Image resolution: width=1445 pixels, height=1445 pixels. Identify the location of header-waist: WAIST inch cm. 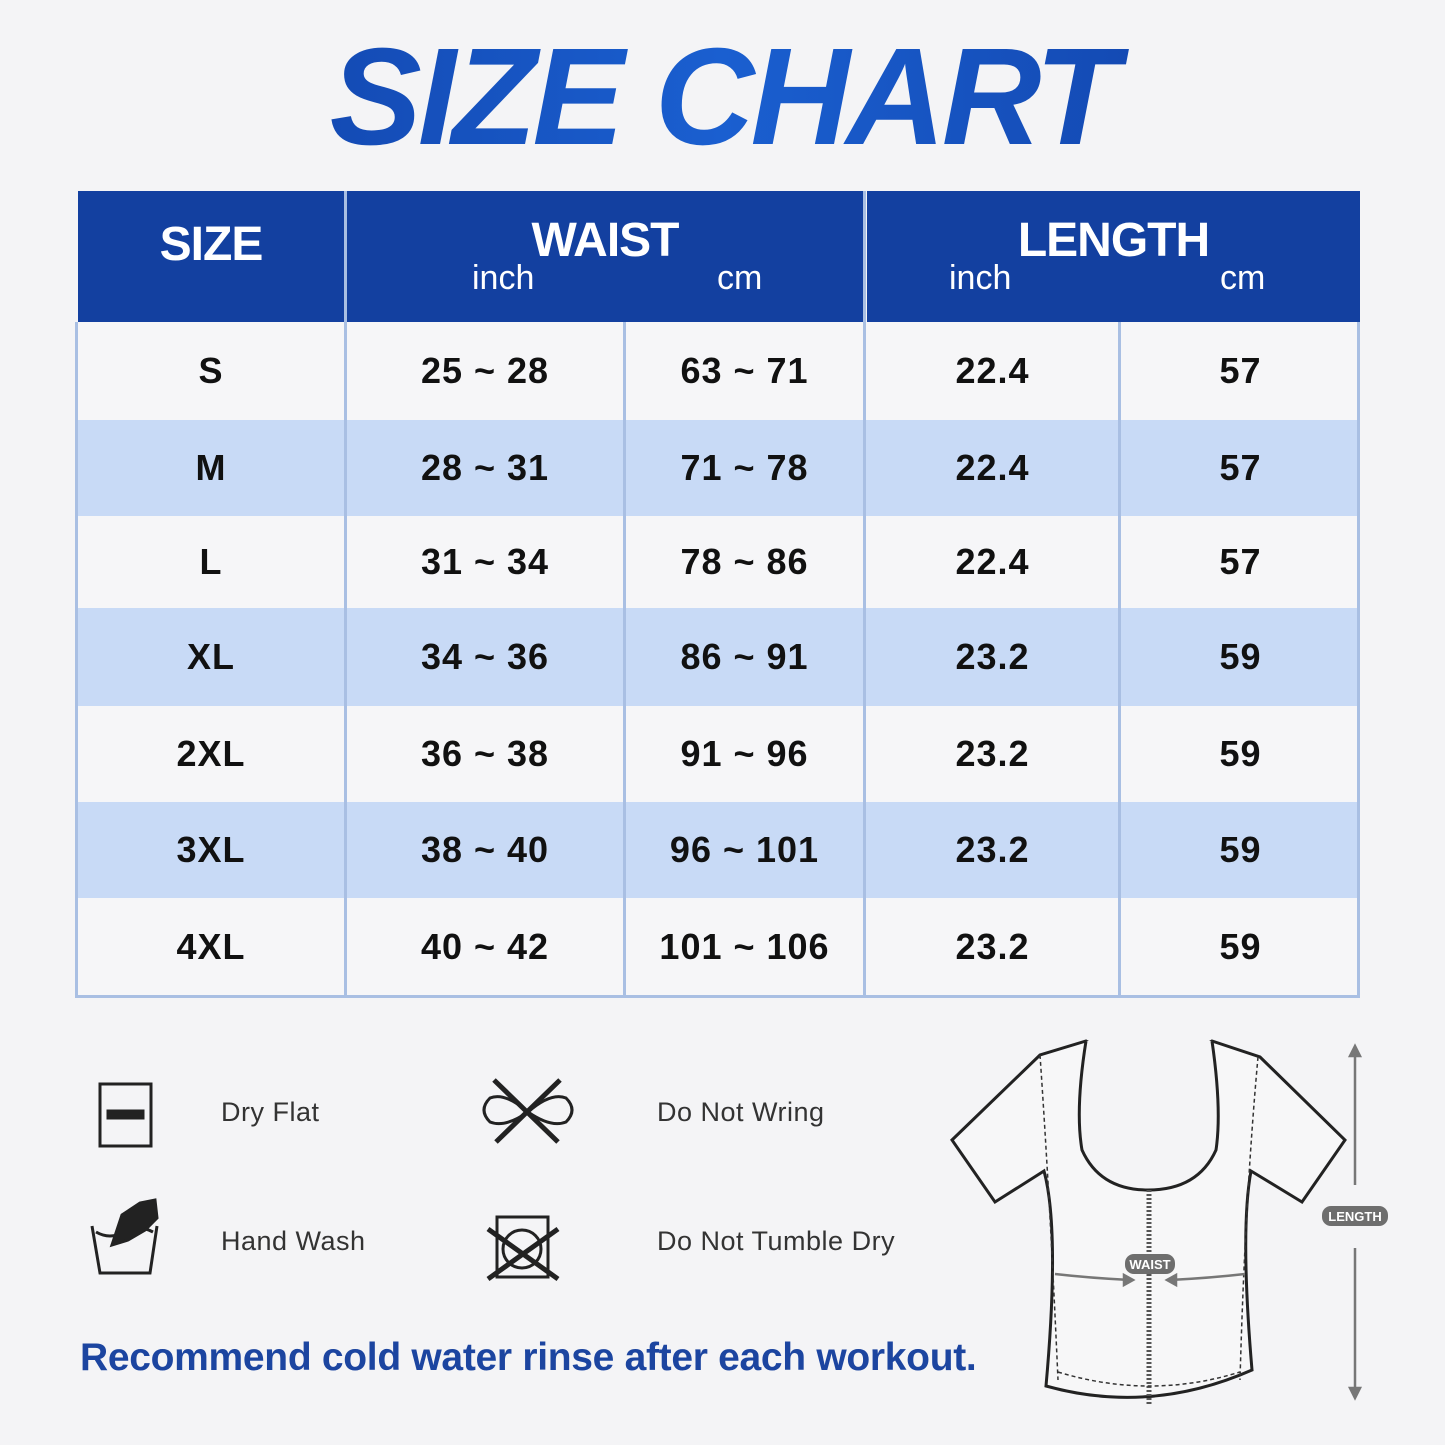
(605, 256).